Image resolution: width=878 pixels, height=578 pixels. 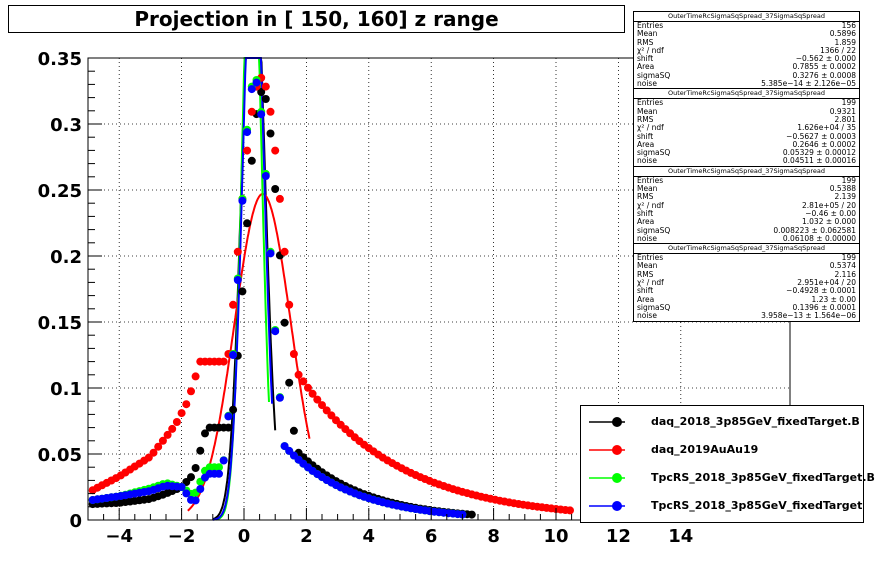 I want to click on stats-value: 156, so click(x=848, y=25).